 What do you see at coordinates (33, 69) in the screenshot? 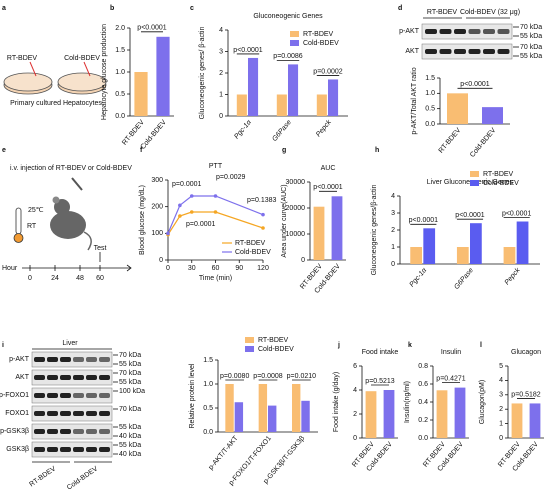
I see `pipette` at bounding box center [33, 69].